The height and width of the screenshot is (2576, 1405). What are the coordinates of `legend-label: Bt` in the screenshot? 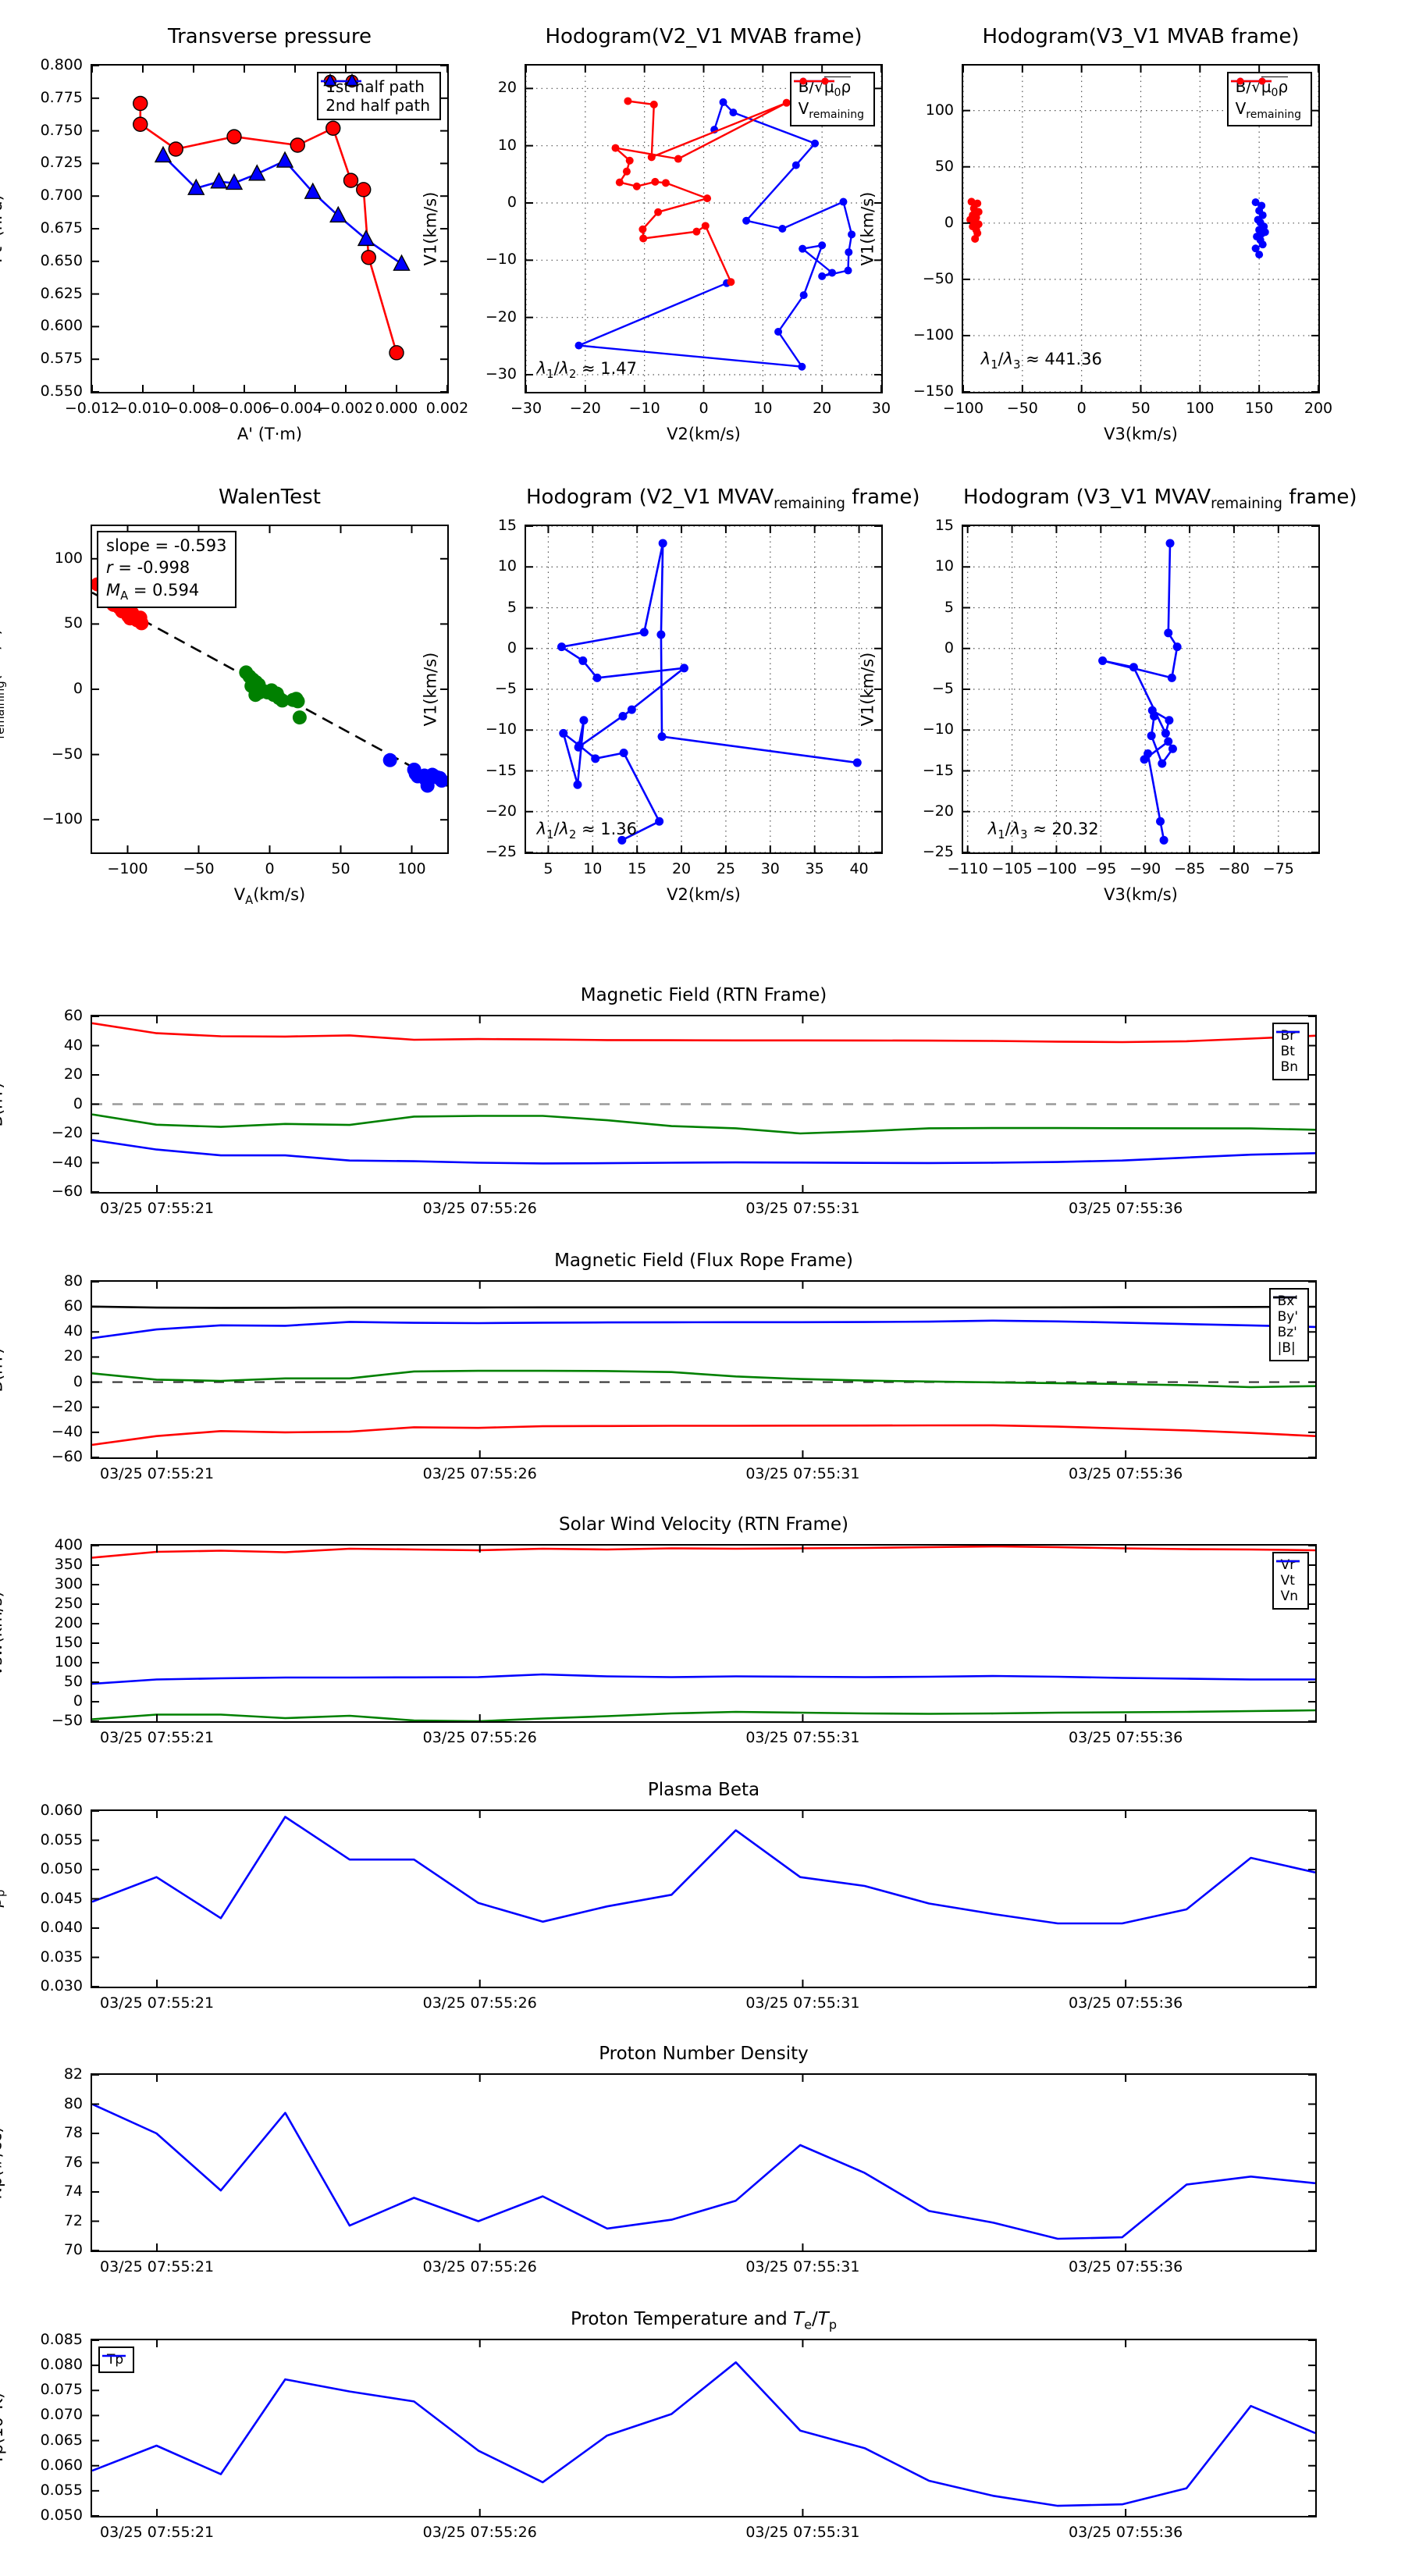 It's located at (1288, 1051).